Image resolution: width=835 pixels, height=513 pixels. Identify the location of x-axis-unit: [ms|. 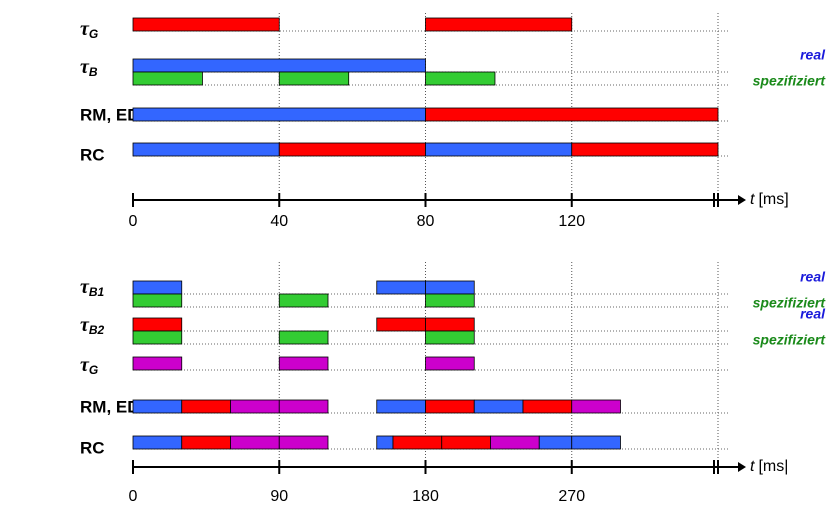
(773, 466).